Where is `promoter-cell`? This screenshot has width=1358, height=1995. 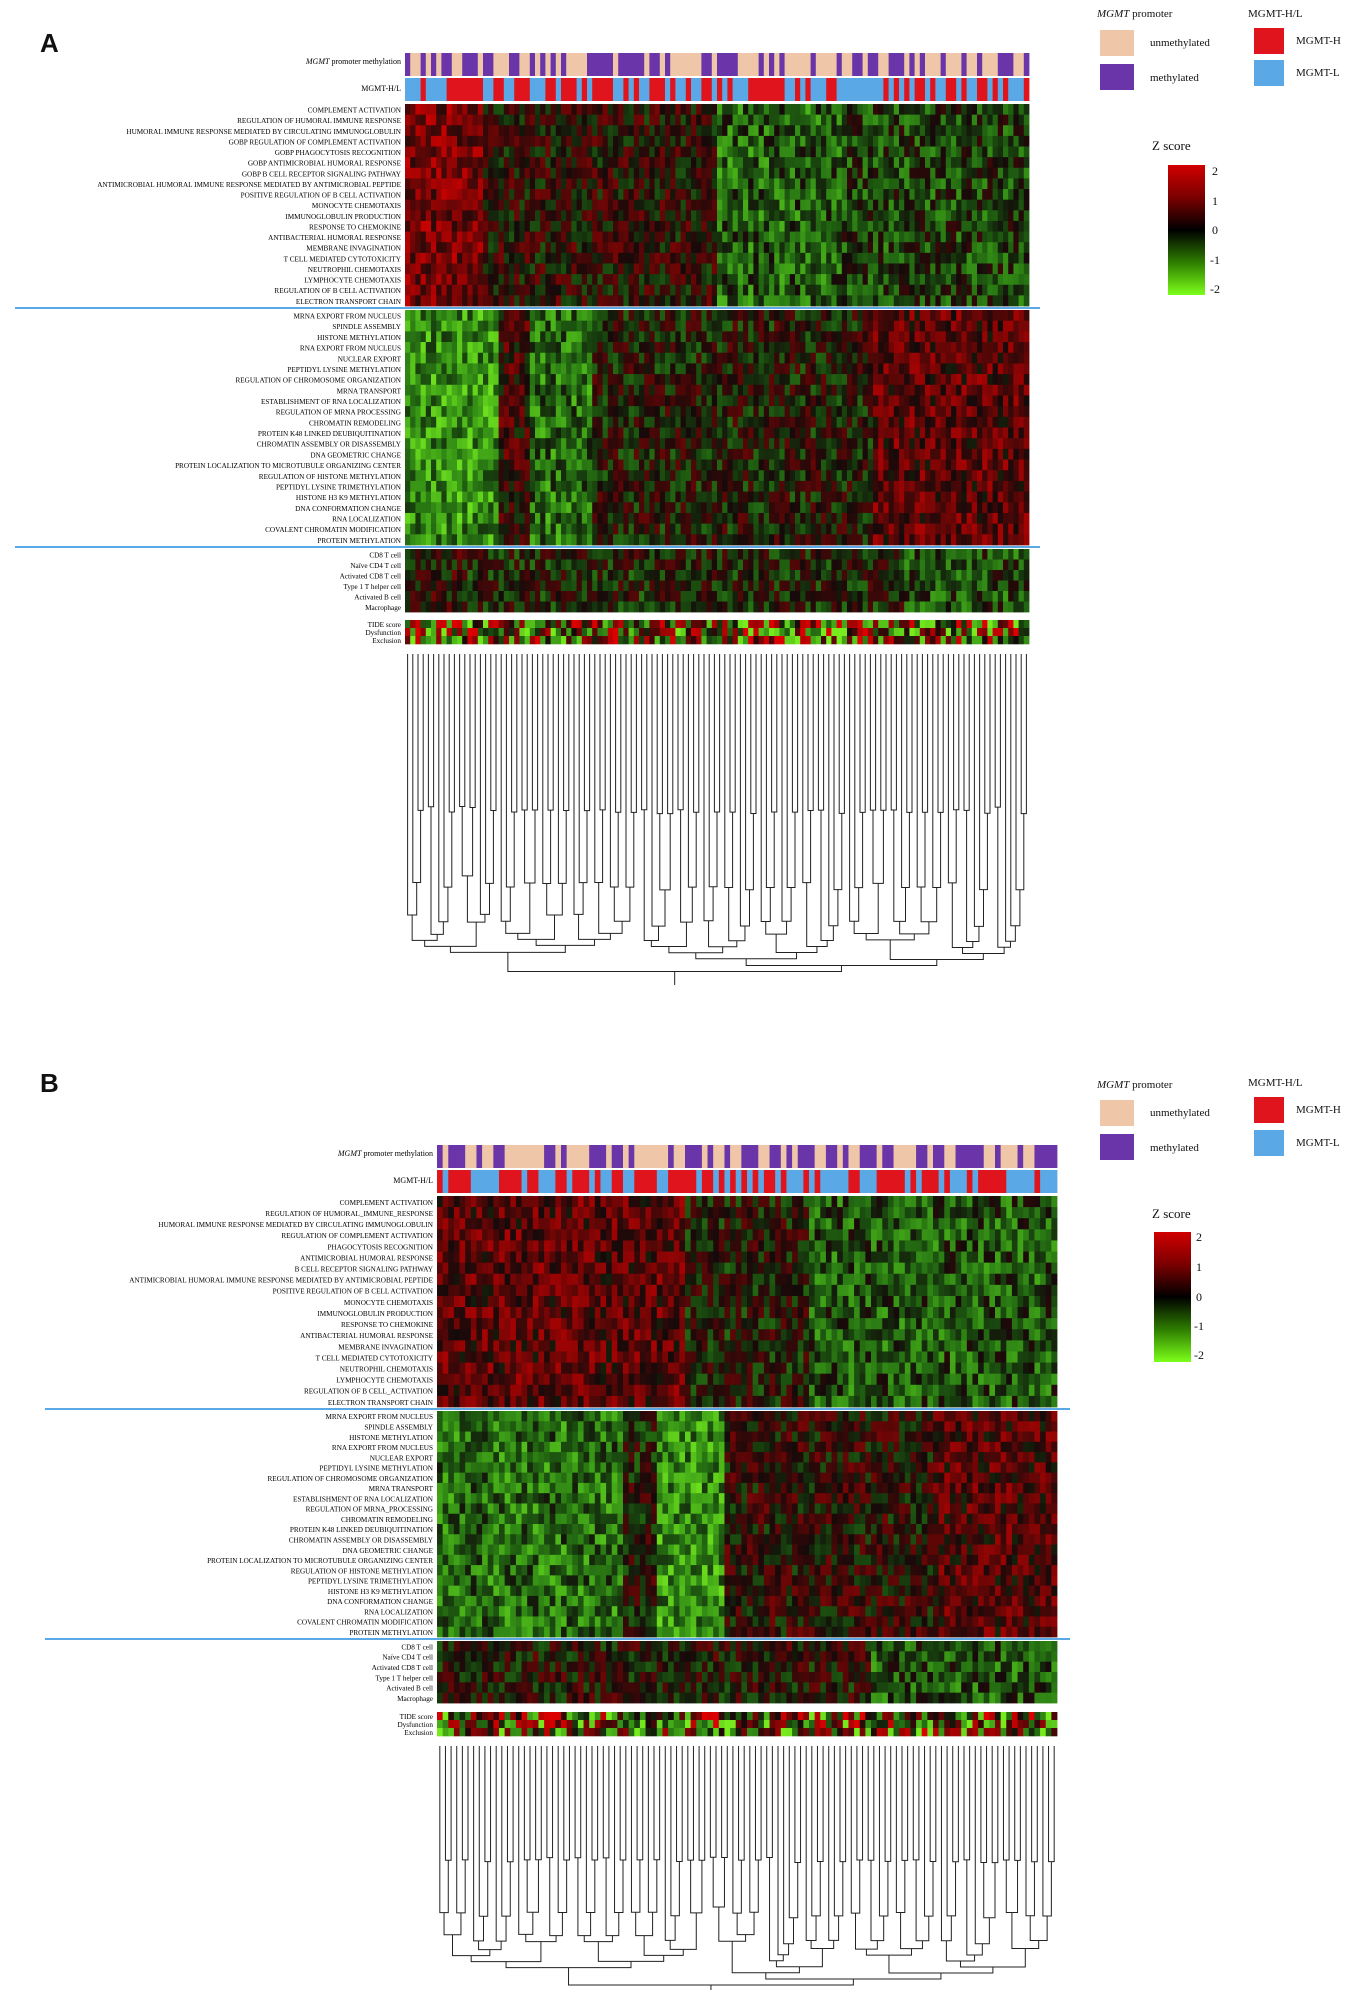 promoter-cell is located at coordinates (803, 64).